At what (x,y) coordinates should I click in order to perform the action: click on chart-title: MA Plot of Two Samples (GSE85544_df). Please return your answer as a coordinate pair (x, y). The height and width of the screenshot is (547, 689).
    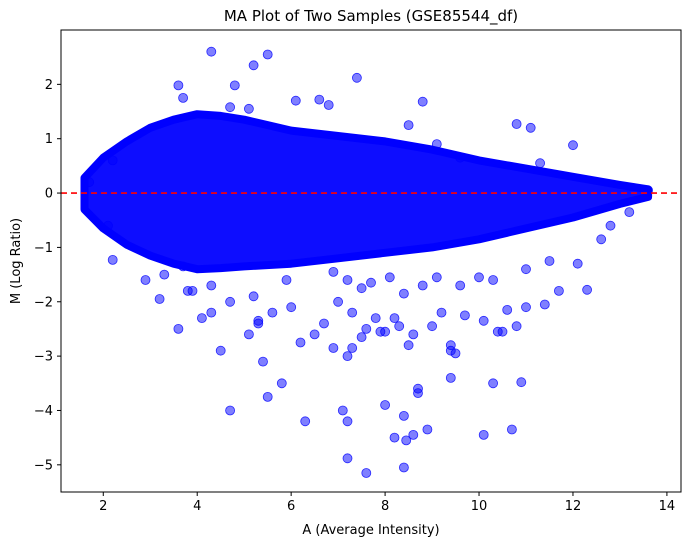
    Looking at the image, I should click on (371, 16).